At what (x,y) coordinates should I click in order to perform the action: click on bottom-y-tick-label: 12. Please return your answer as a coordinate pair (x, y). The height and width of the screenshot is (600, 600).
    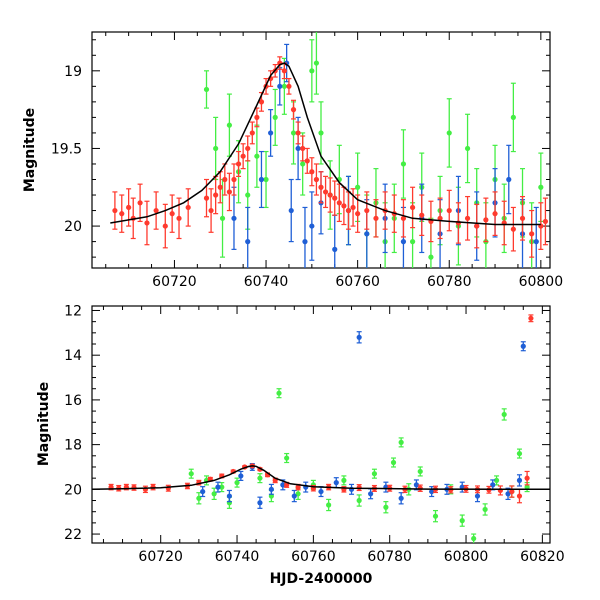
    Looking at the image, I should click on (73, 311).